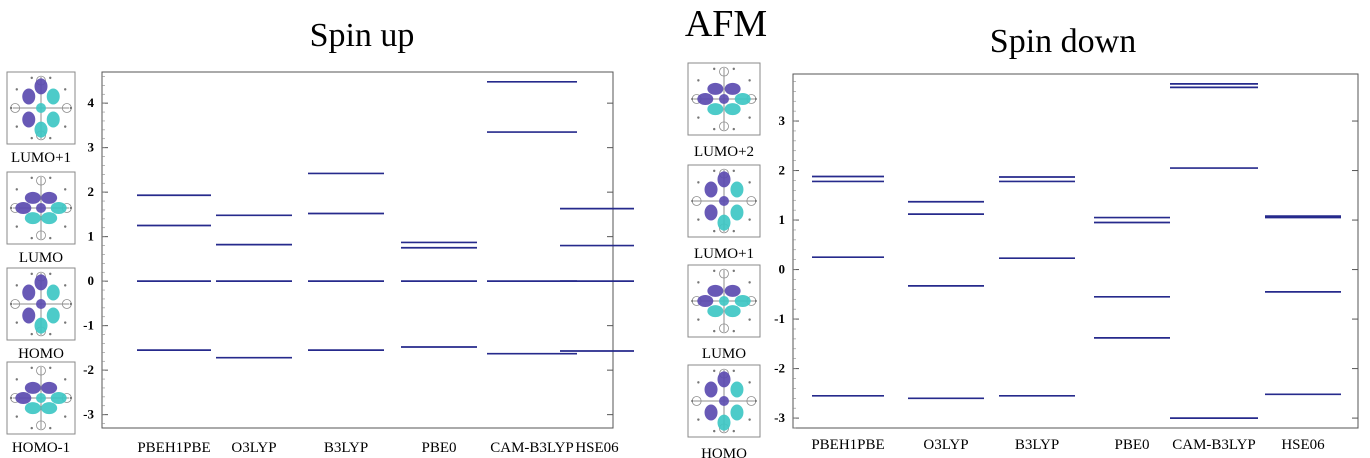 The width and height of the screenshot is (1370, 458). I want to click on orbital-thumbnails-left: LUMO+1 LUMO HOMO HOMO-1, so click(41, 263).